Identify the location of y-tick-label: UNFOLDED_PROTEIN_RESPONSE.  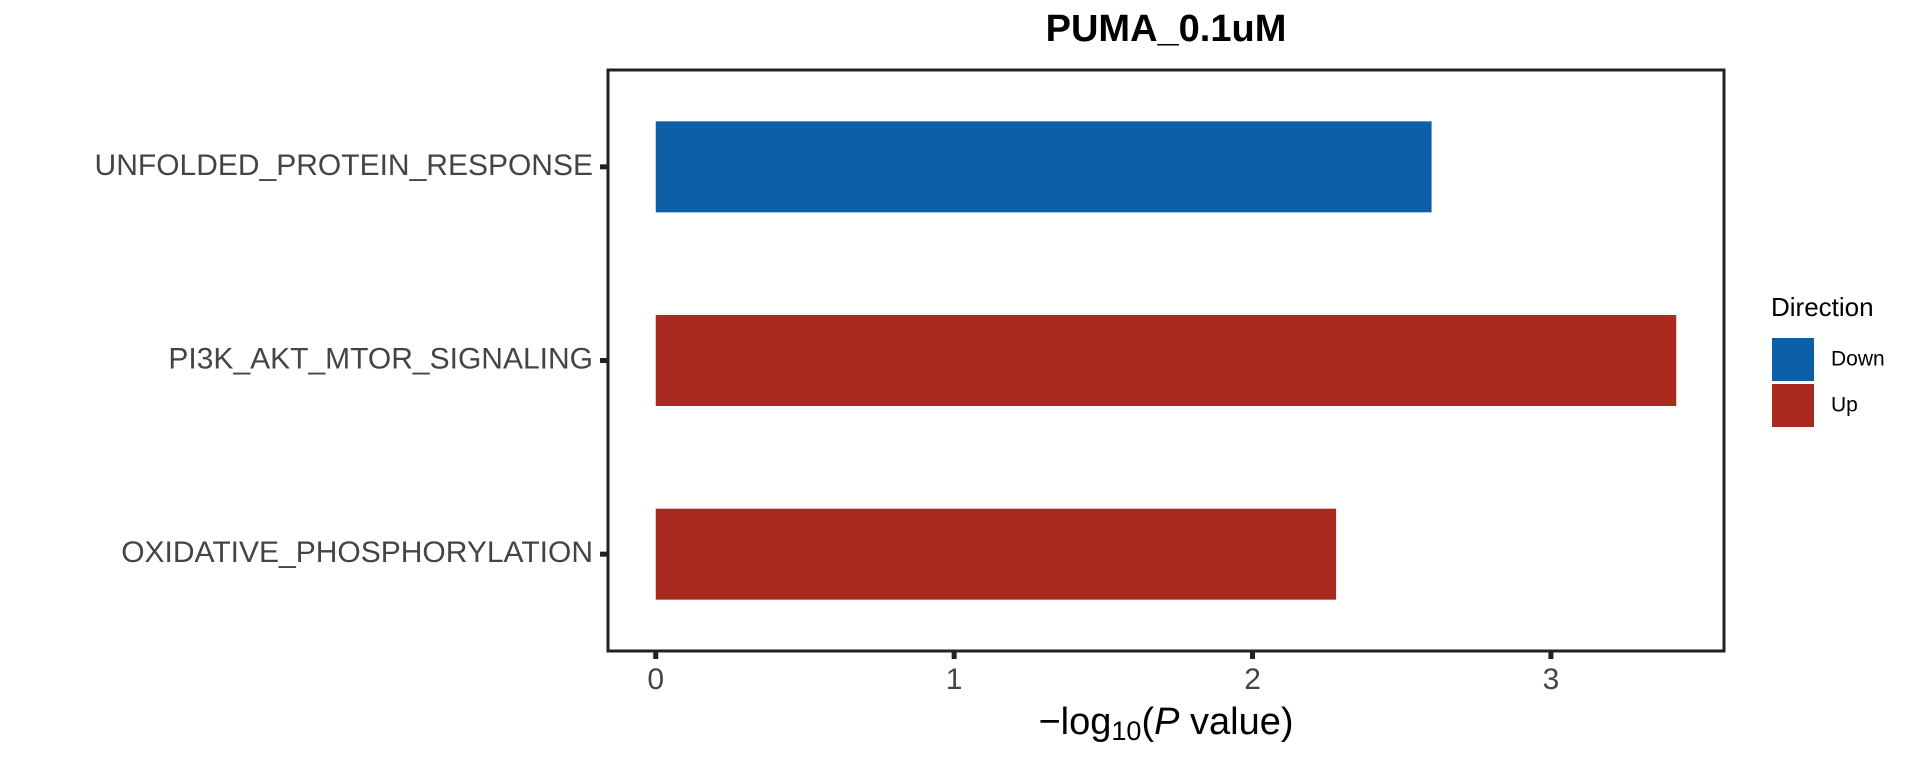
(344, 165).